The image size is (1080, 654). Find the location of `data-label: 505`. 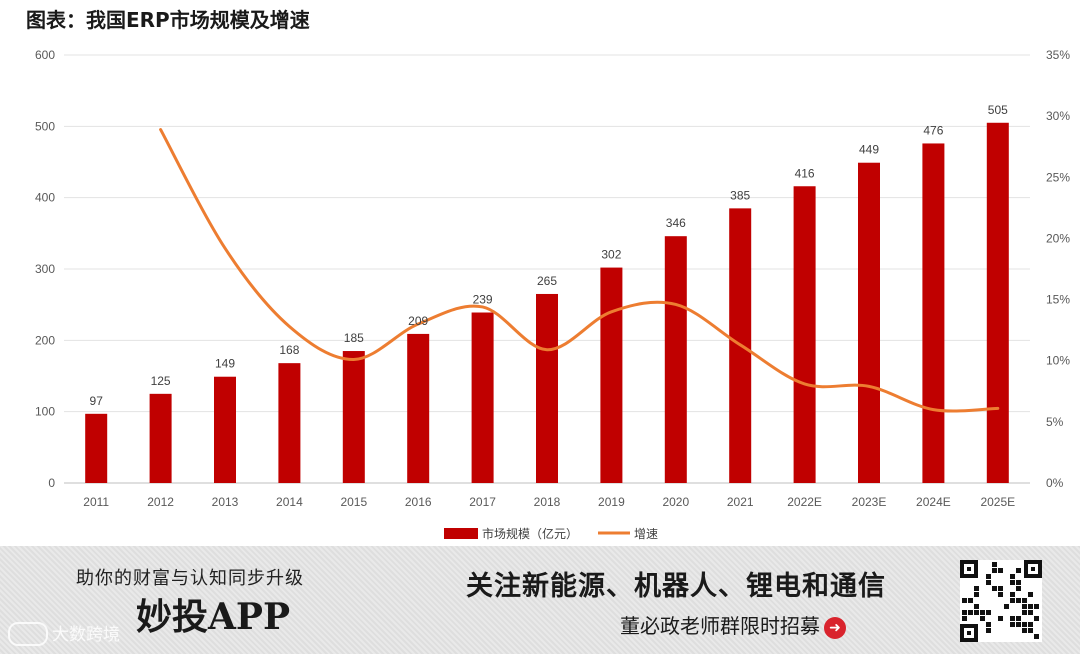

data-label: 505 is located at coordinates (998, 110).